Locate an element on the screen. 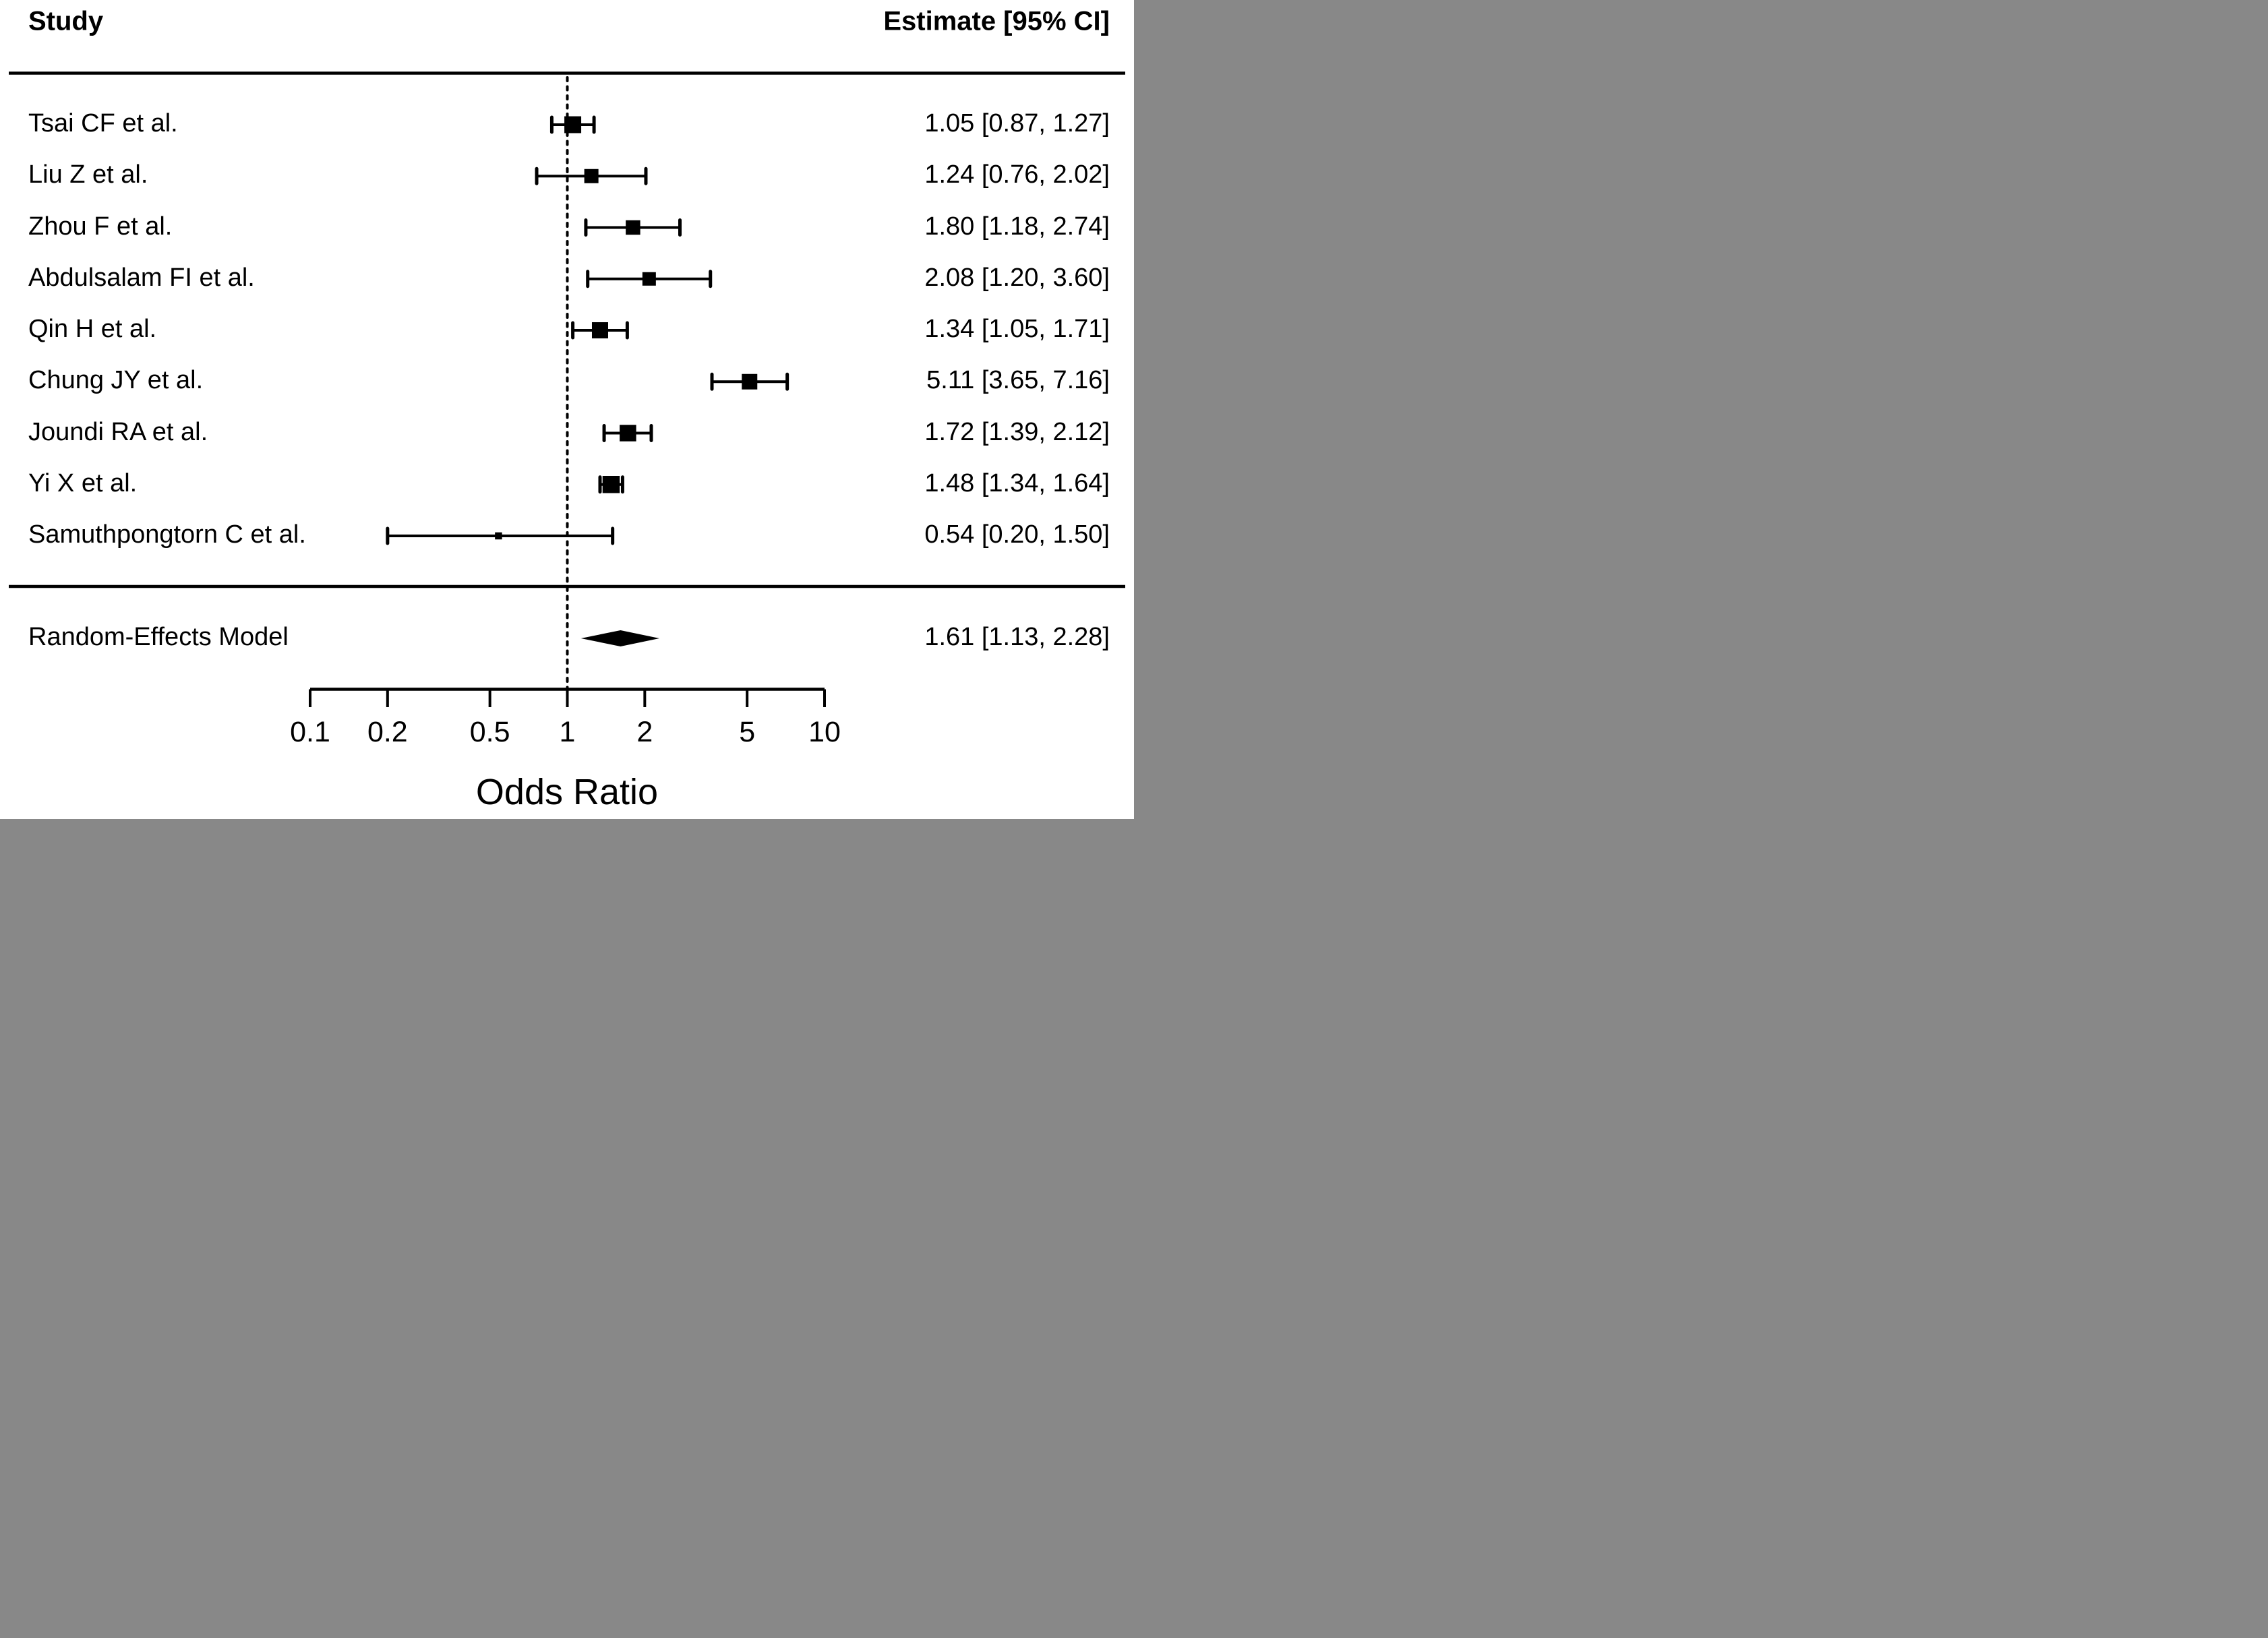 The height and width of the screenshot is (1638, 2268). summary-estimate: 1.61 [1.13, 2.28] is located at coordinates (1017, 636).